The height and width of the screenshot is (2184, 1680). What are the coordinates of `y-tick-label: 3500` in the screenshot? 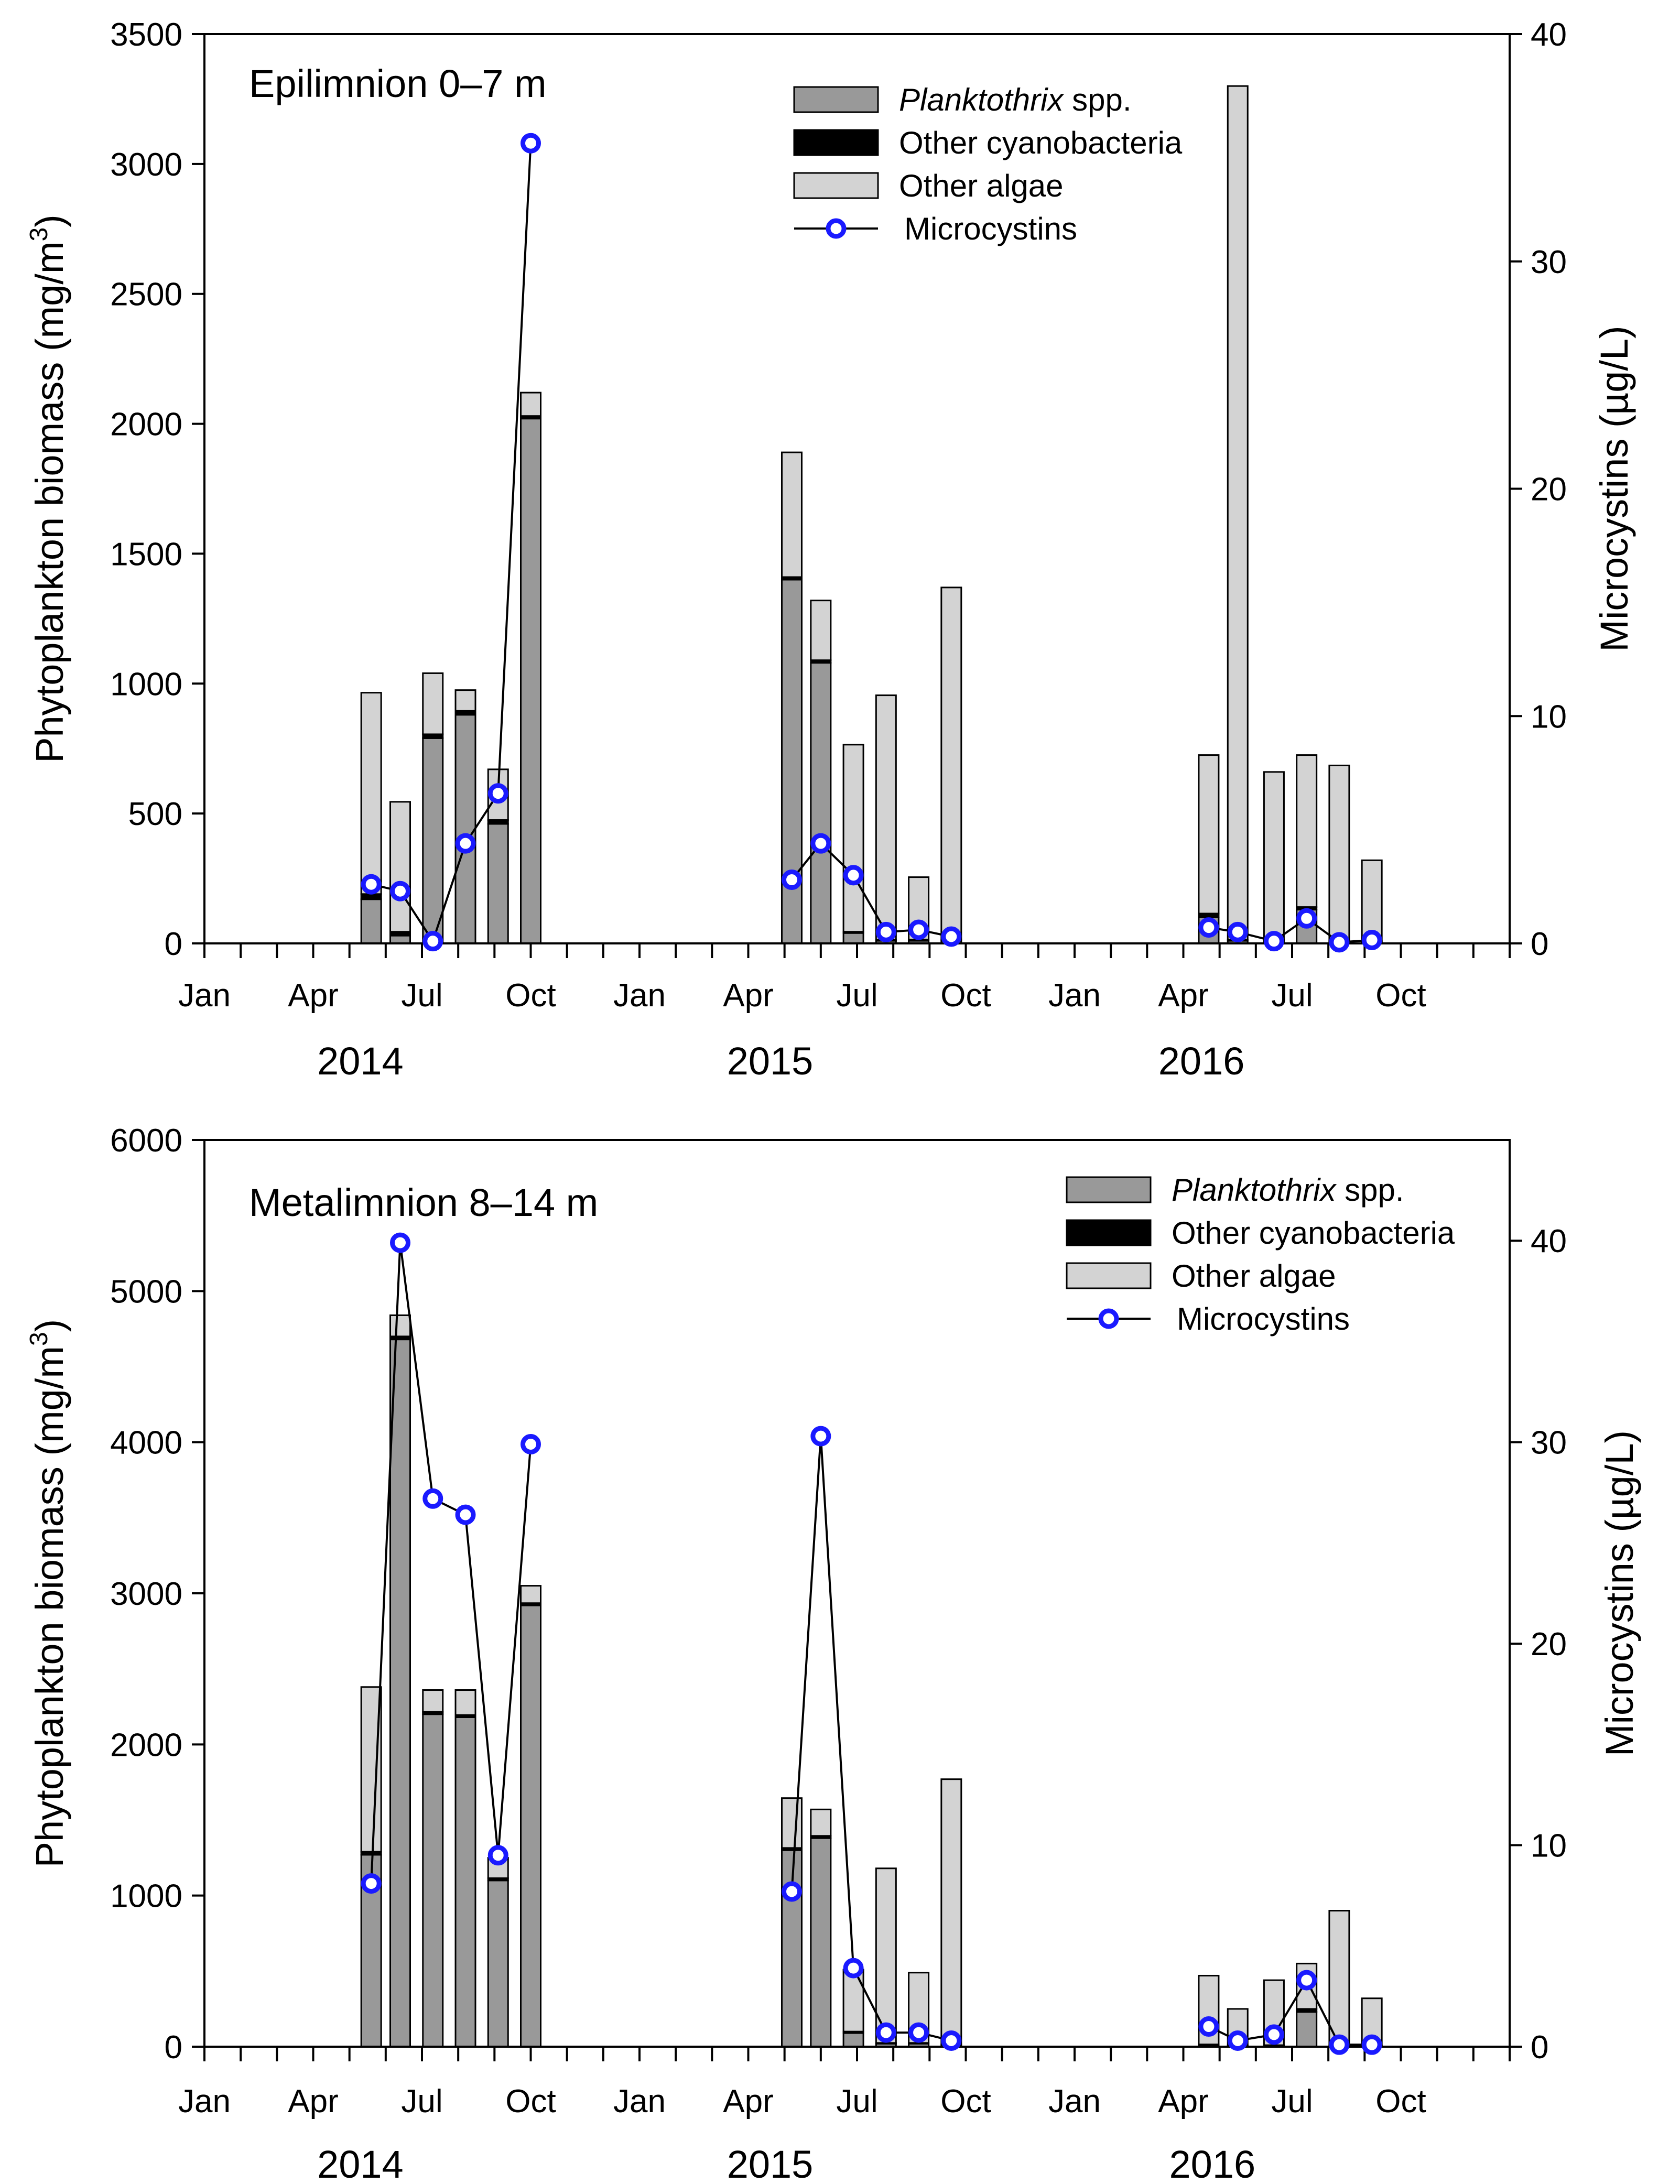 It's located at (146, 35).